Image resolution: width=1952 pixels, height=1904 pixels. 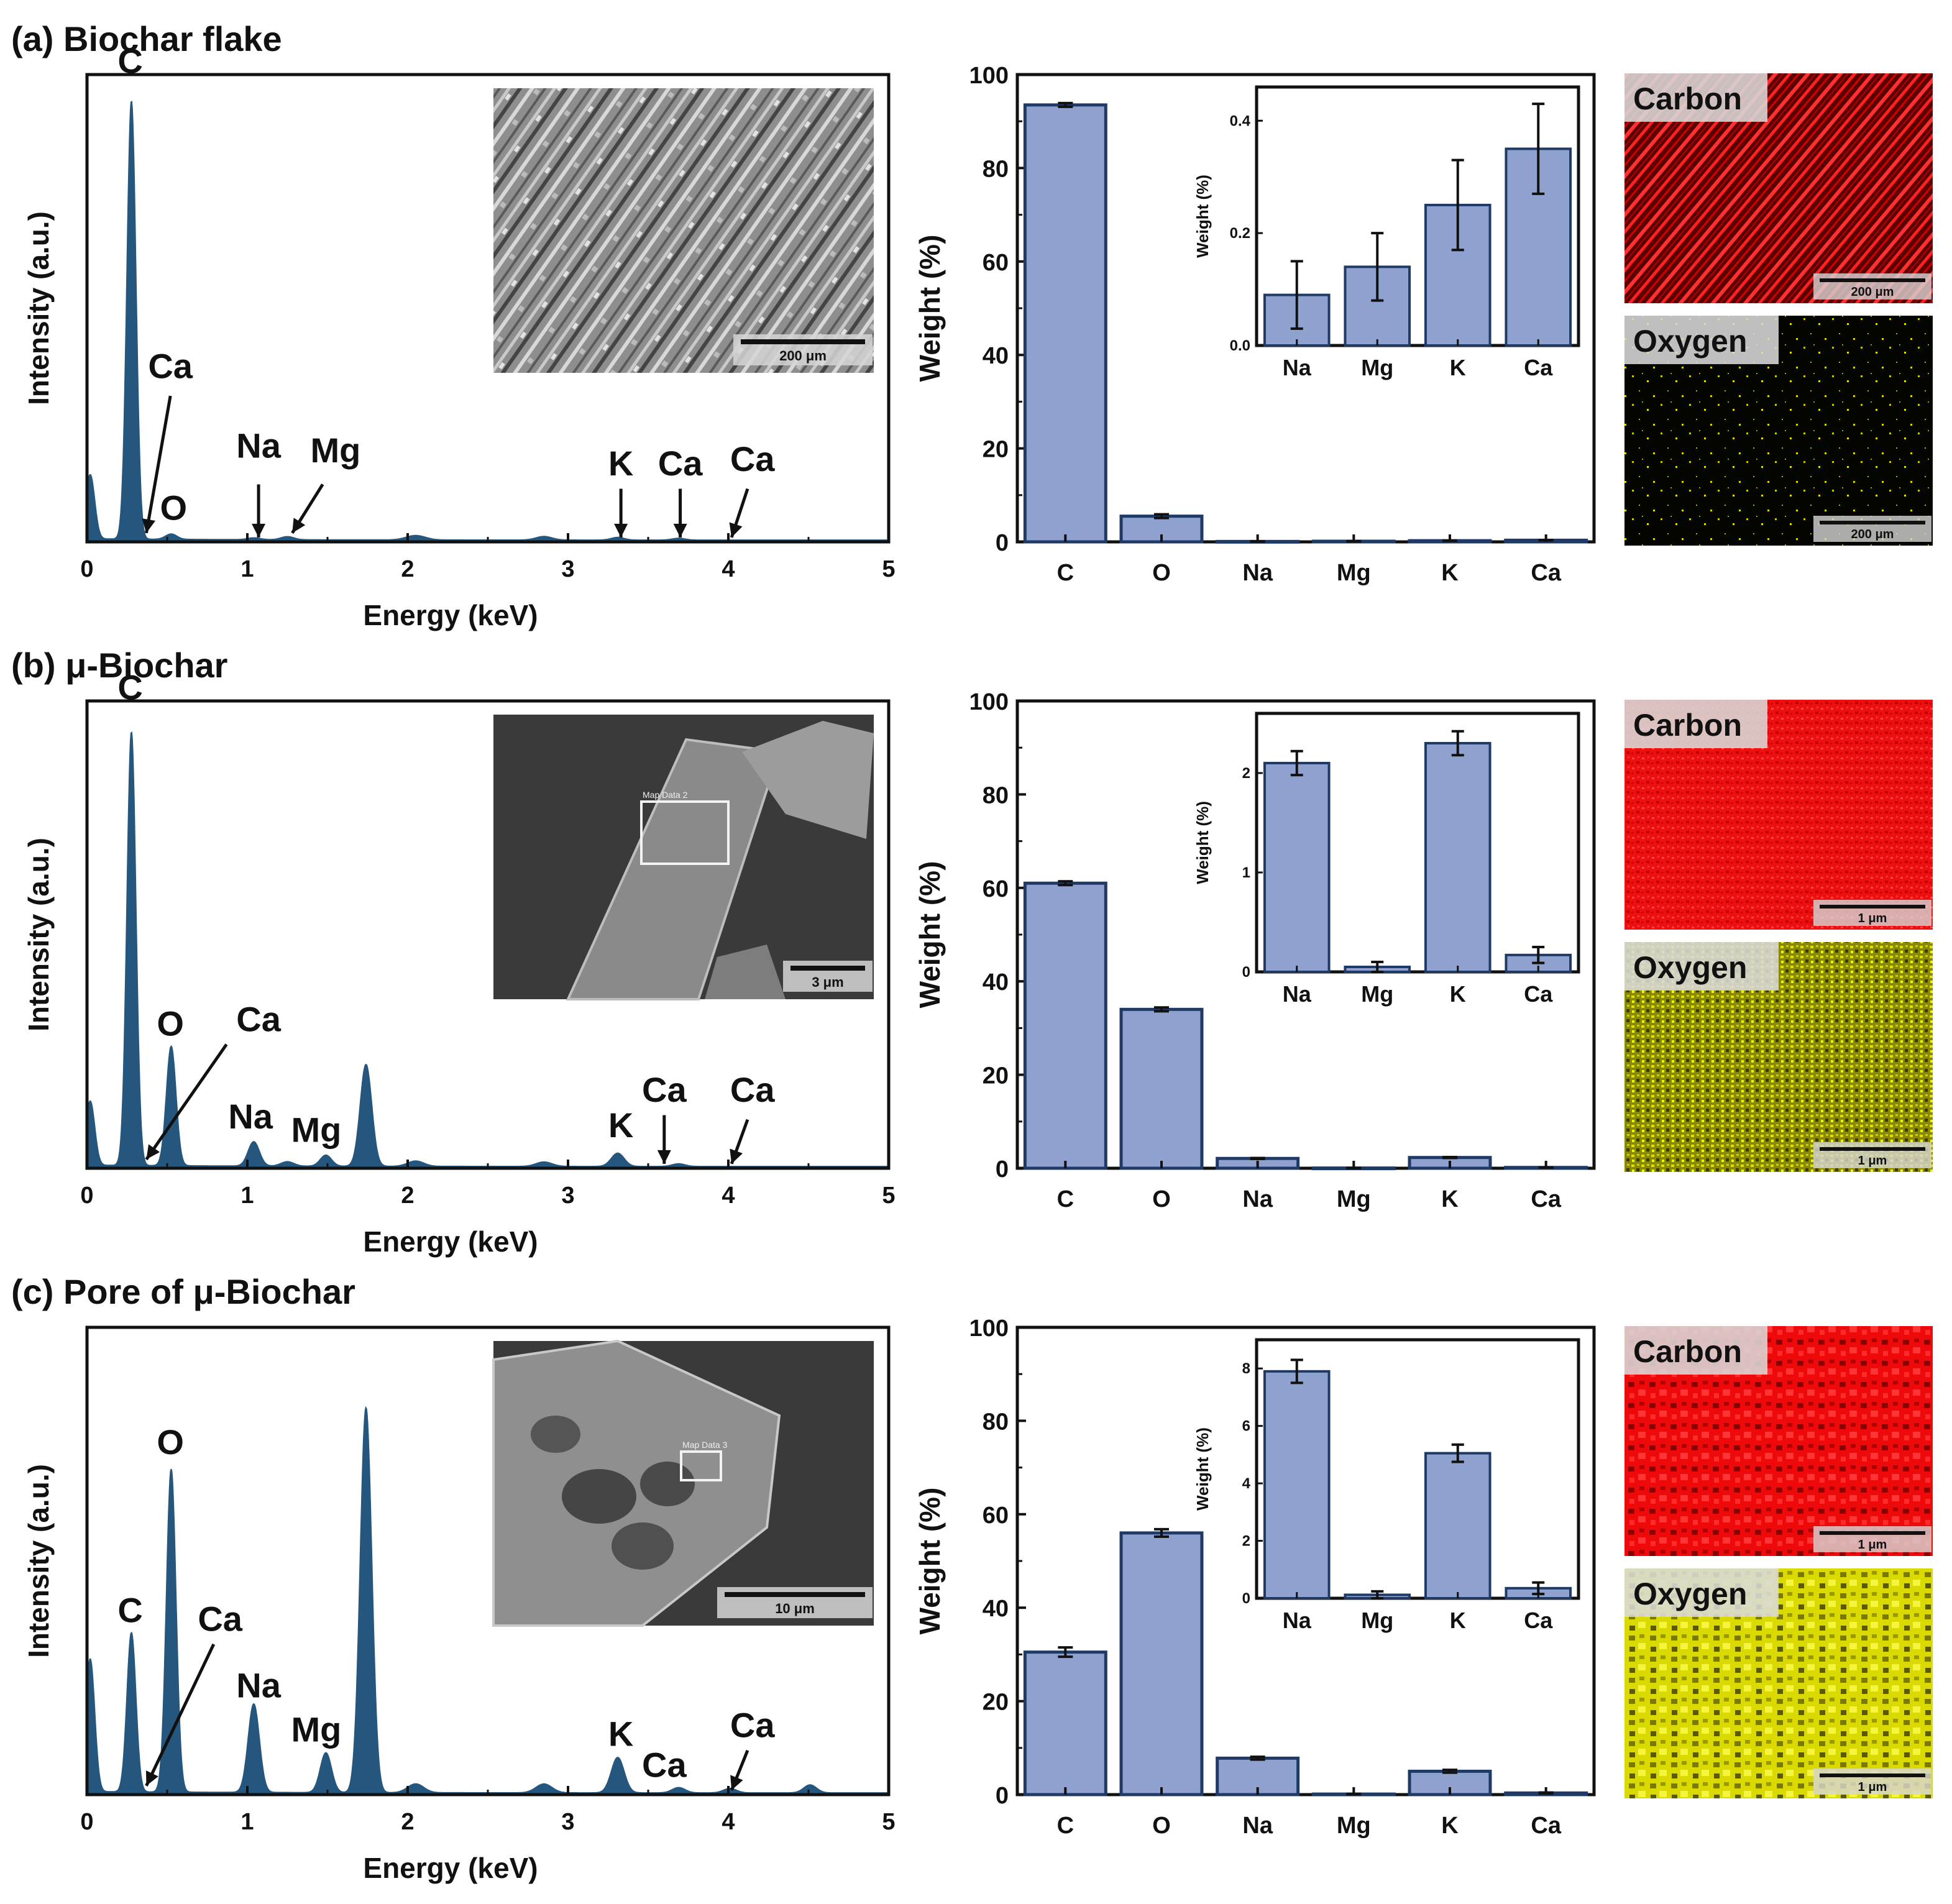 I want to click on y-tick-label: 80, so click(x=996, y=1422).